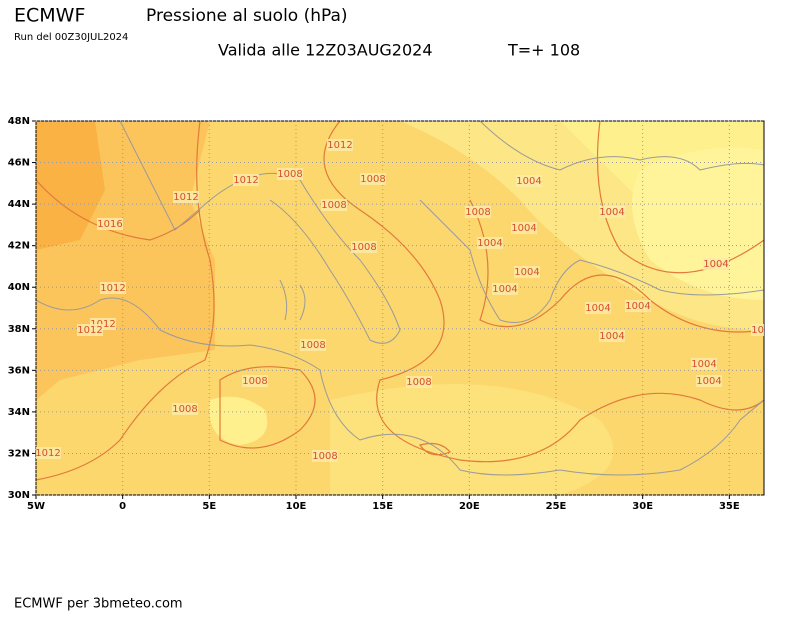 The height and width of the screenshot is (622, 800). I want to click on lon-label: 35E, so click(729, 506).